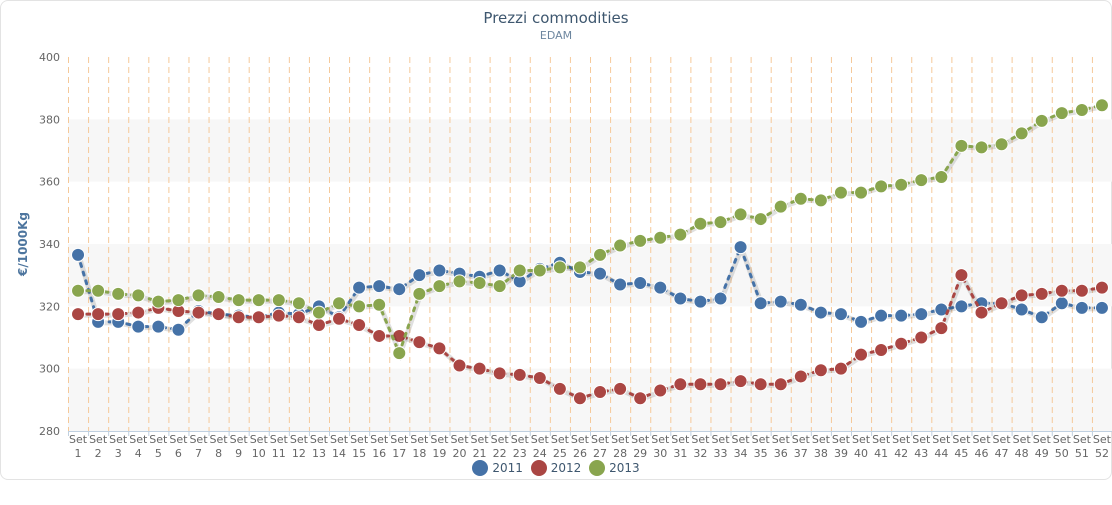 This screenshot has height=505, width=1112. Describe the element at coordinates (1102, 453) in the screenshot. I see `x-tick-label: 52` at that location.